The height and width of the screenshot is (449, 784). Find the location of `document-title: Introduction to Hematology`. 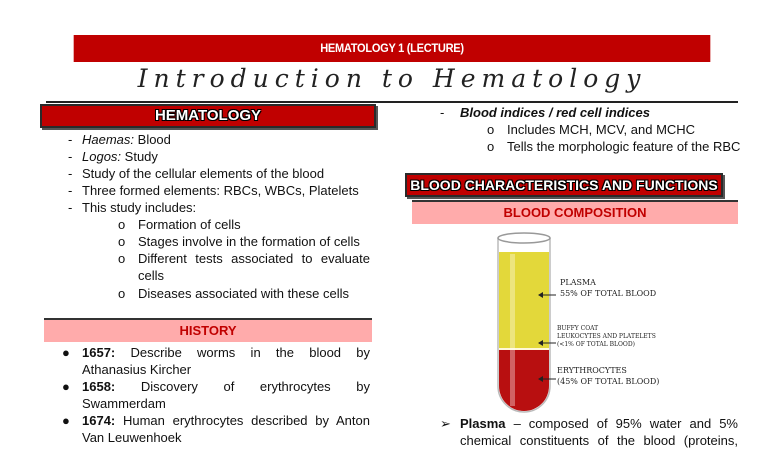

document-title: Introduction to Hematology is located at coordinates (392, 78).